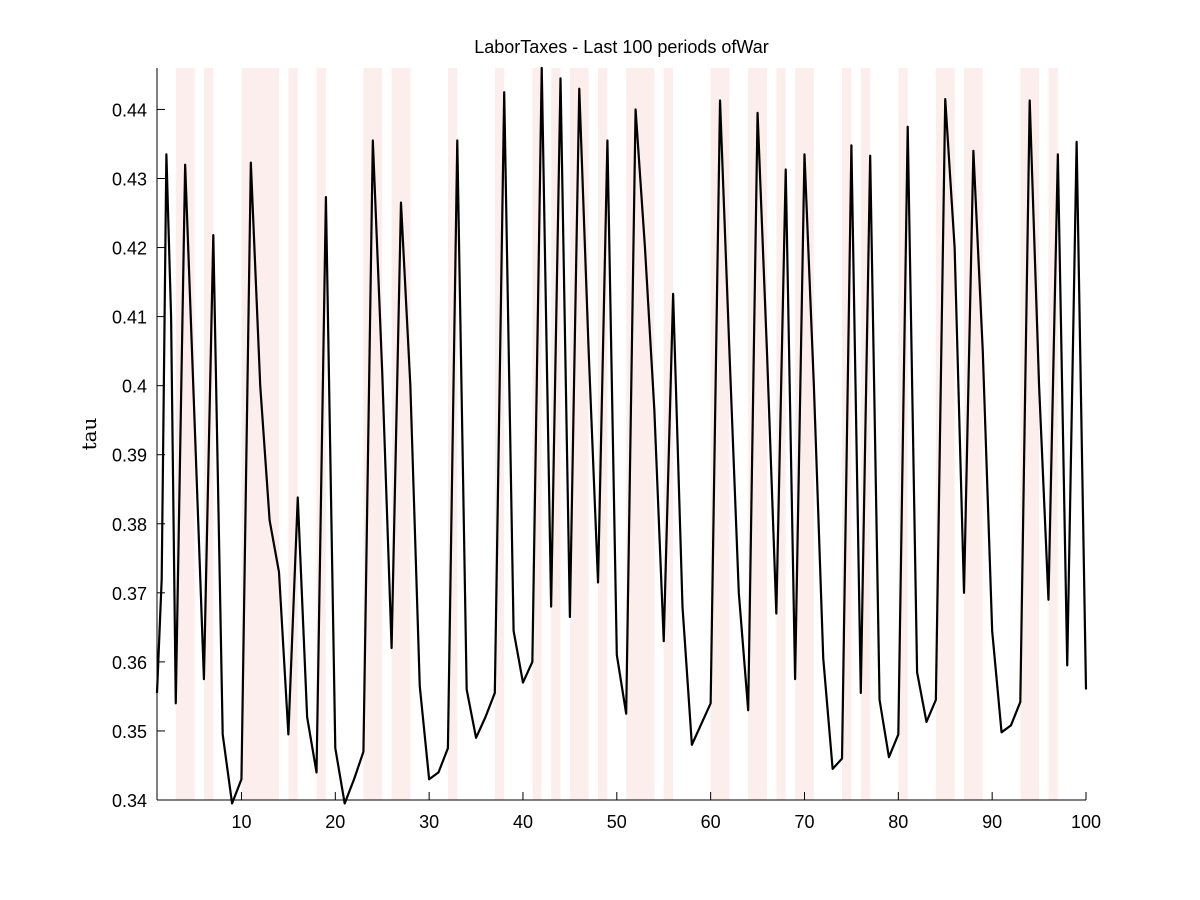 The width and height of the screenshot is (1200, 900). I want to click on x-tick-label: 60, so click(711, 822).